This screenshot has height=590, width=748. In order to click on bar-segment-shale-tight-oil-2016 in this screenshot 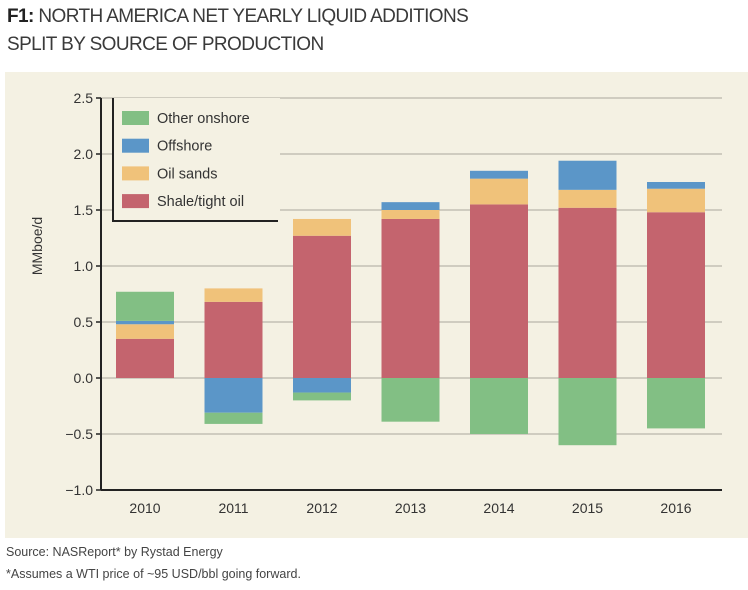, I will do `click(676, 295)`.